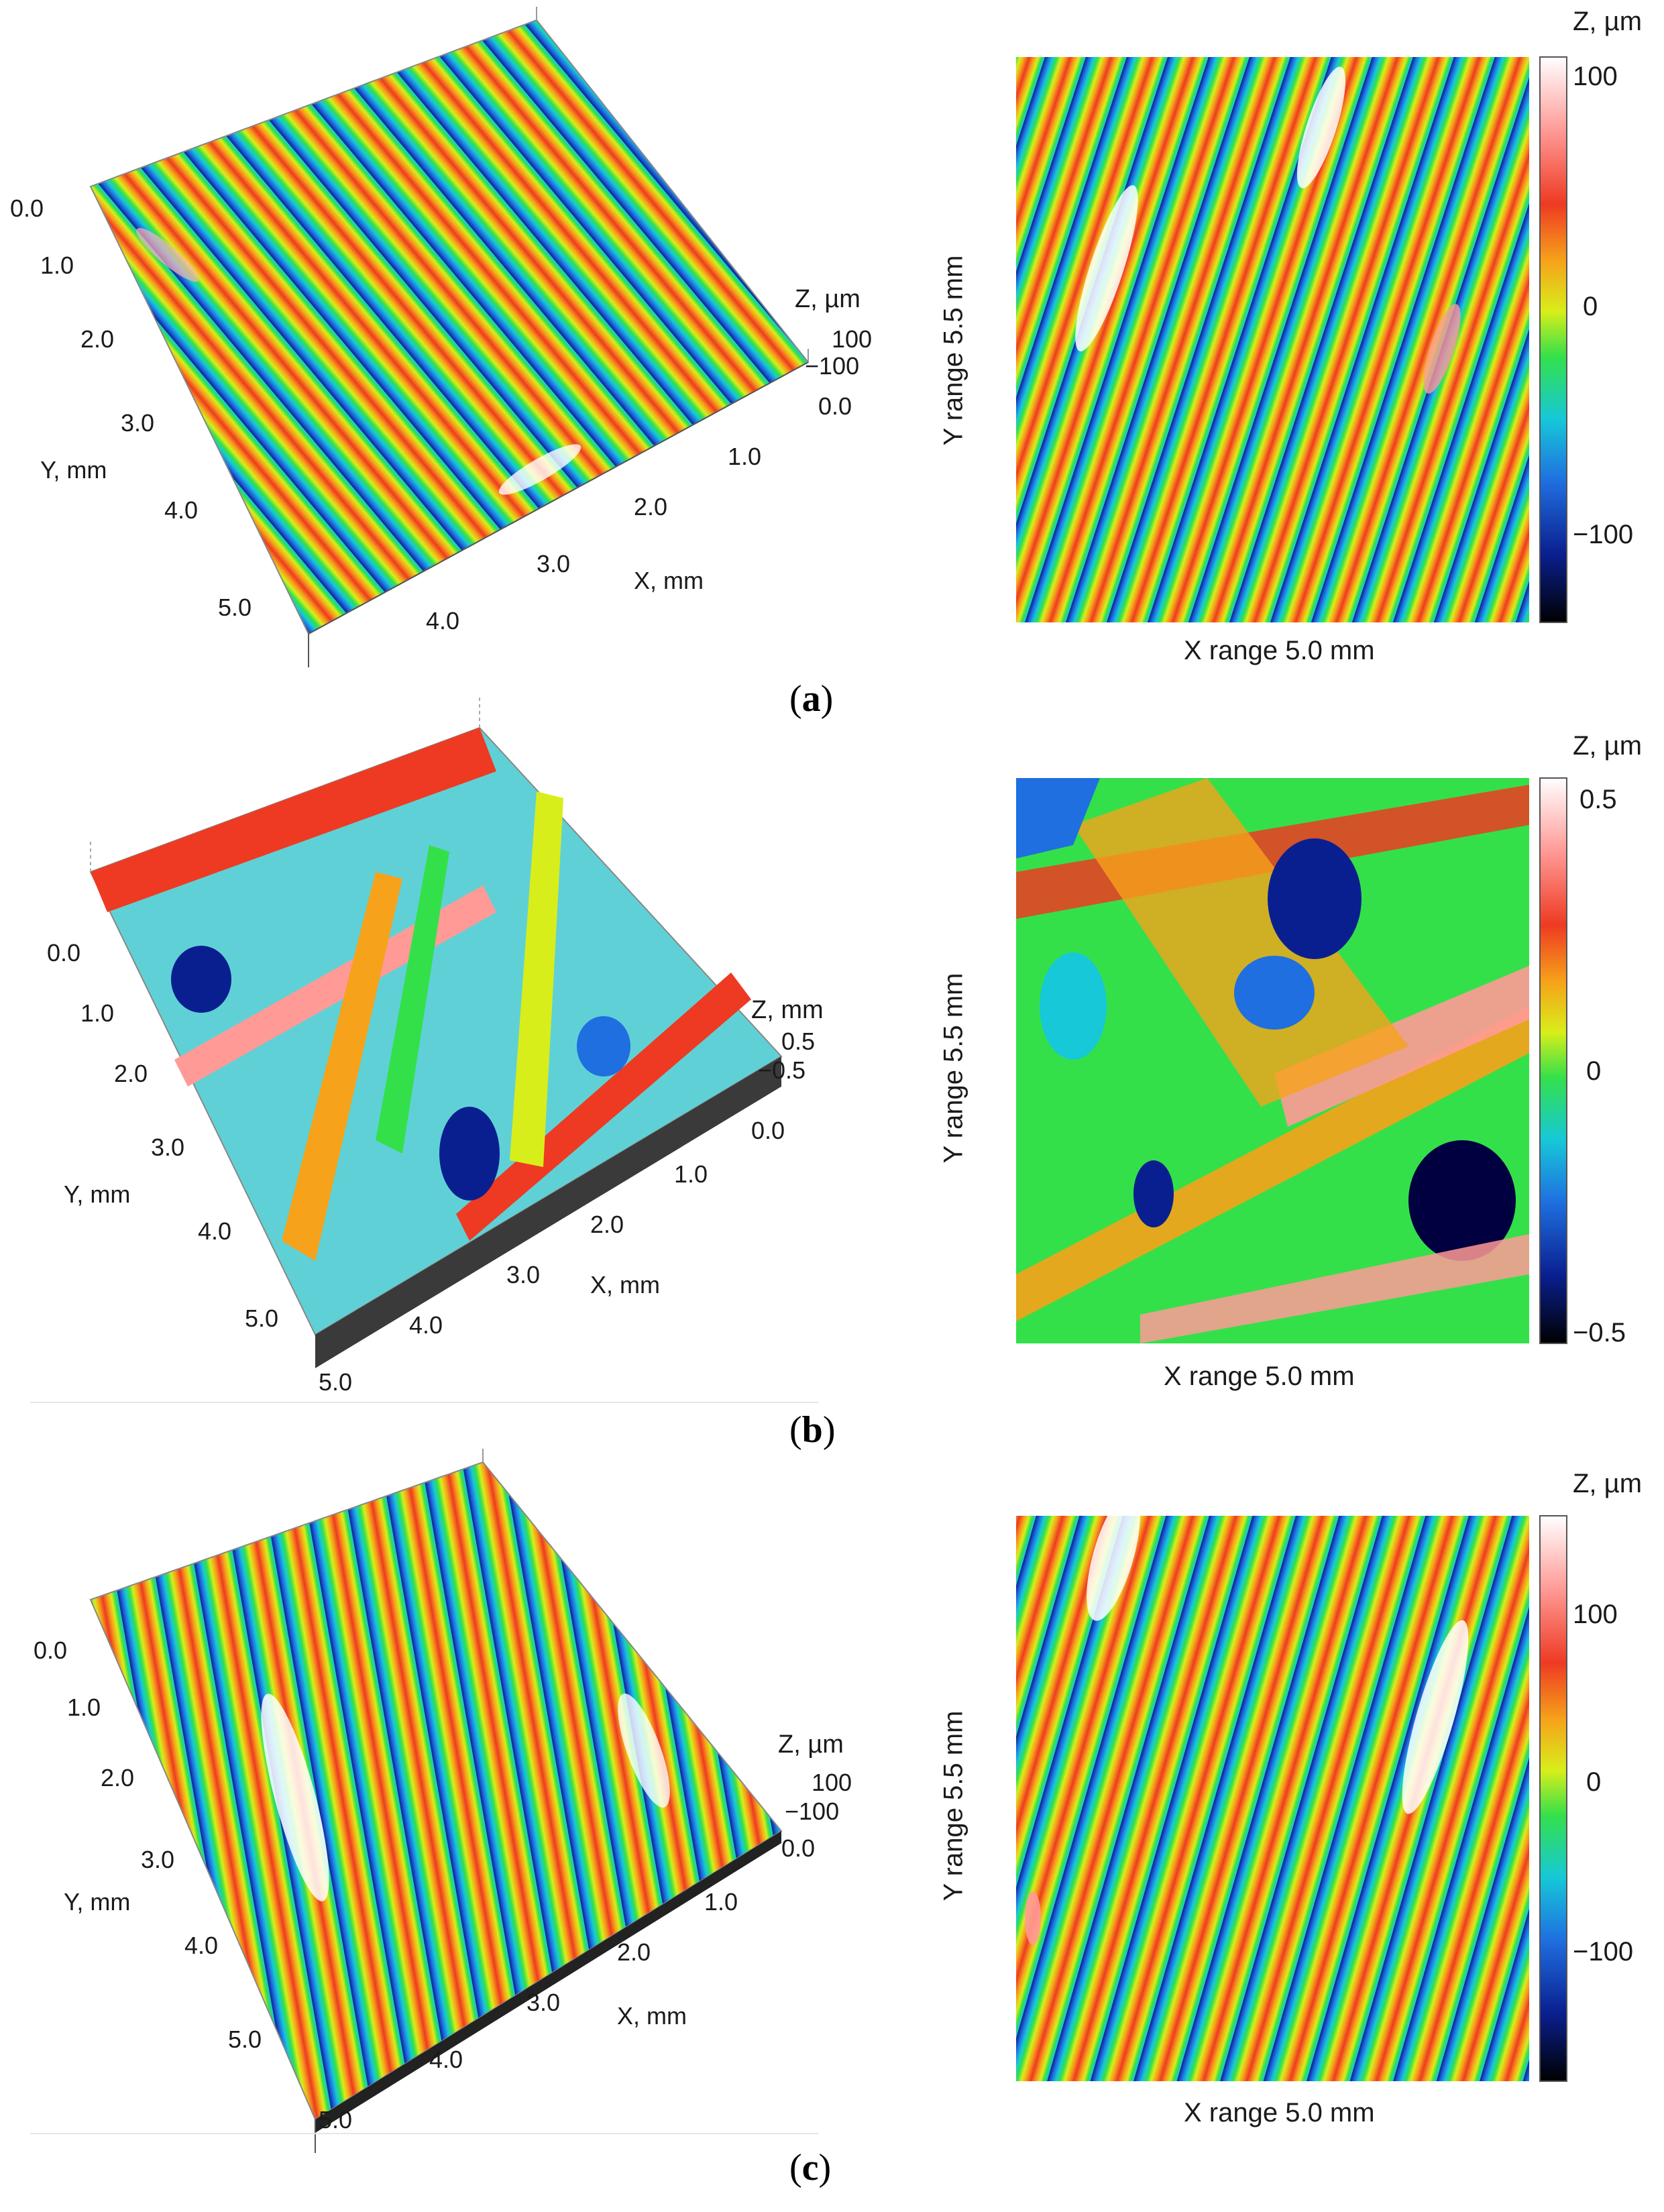  Describe the element at coordinates (1291, 339) in the screenshot. I see `map2d-a` at that location.